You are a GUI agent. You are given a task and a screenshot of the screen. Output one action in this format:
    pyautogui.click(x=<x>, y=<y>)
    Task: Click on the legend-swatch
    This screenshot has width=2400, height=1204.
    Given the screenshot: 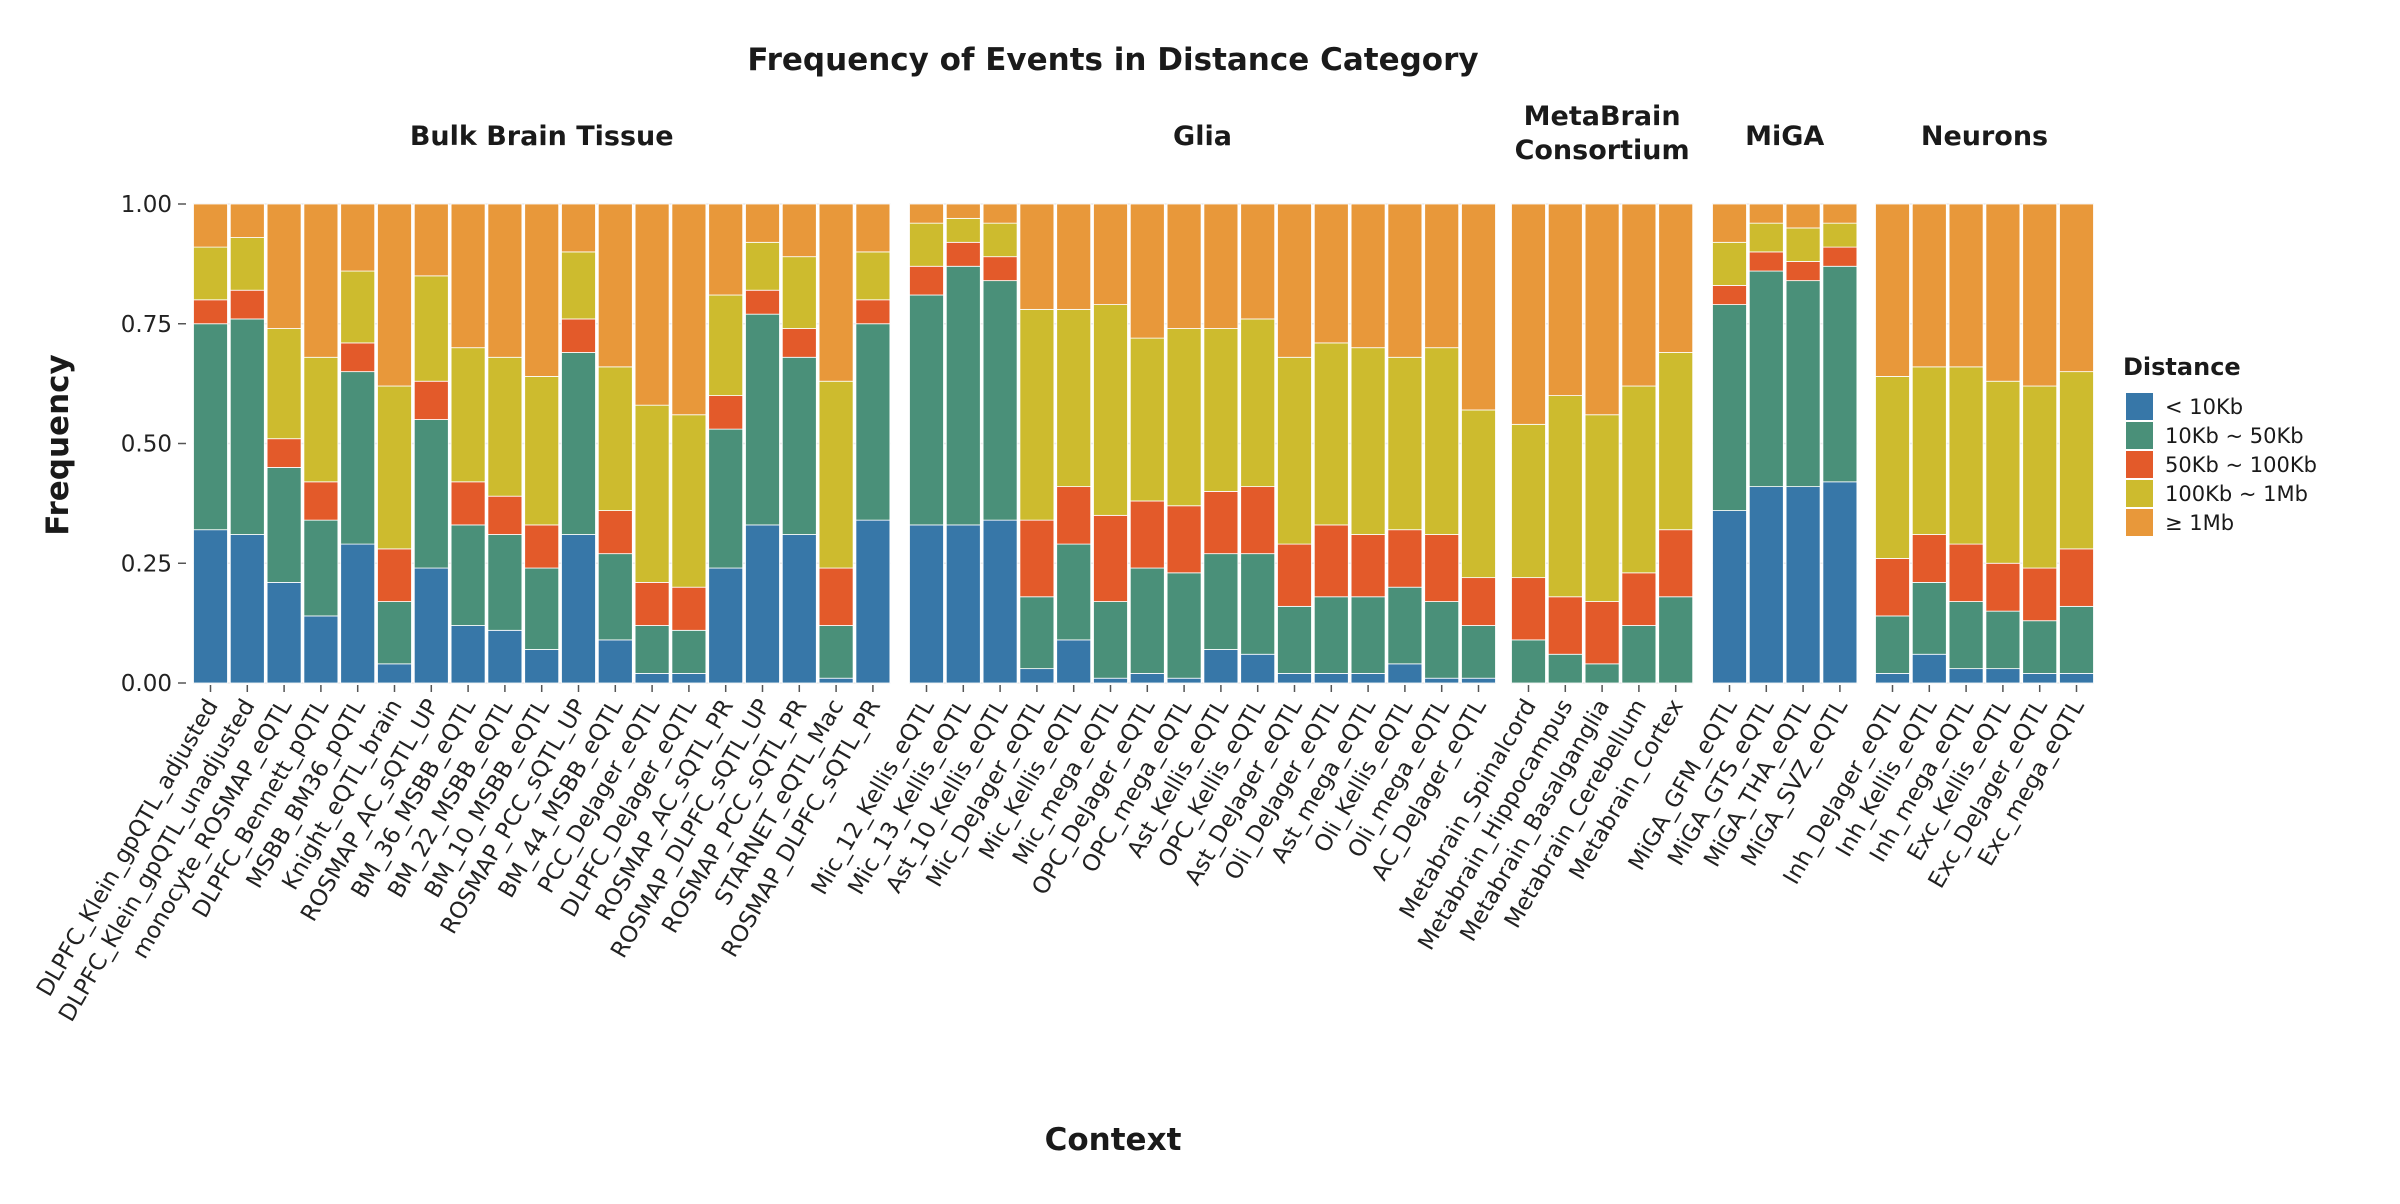 What is the action you would take?
    pyautogui.click(x=2139, y=464)
    